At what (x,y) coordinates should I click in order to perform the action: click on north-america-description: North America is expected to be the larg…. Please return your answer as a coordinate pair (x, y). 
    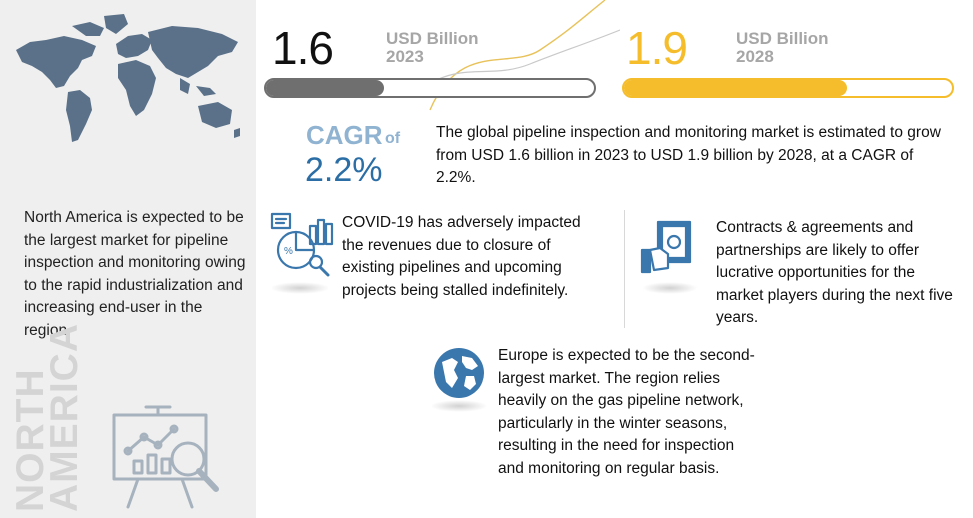
    Looking at the image, I should click on (135, 274).